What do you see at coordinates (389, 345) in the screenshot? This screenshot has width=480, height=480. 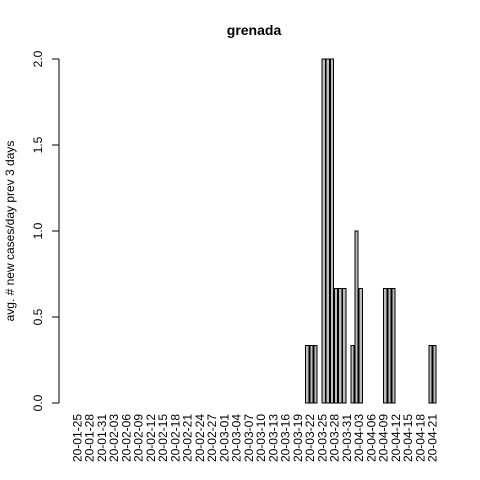 I see `bar: 20-04-11: 0.6667` at bounding box center [389, 345].